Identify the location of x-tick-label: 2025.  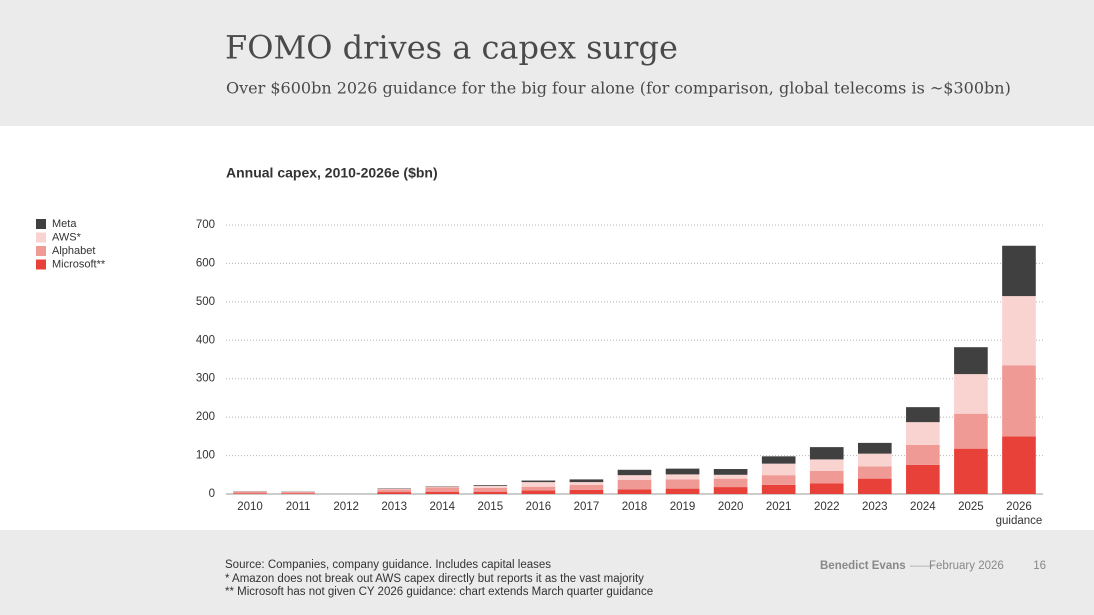
(971, 507).